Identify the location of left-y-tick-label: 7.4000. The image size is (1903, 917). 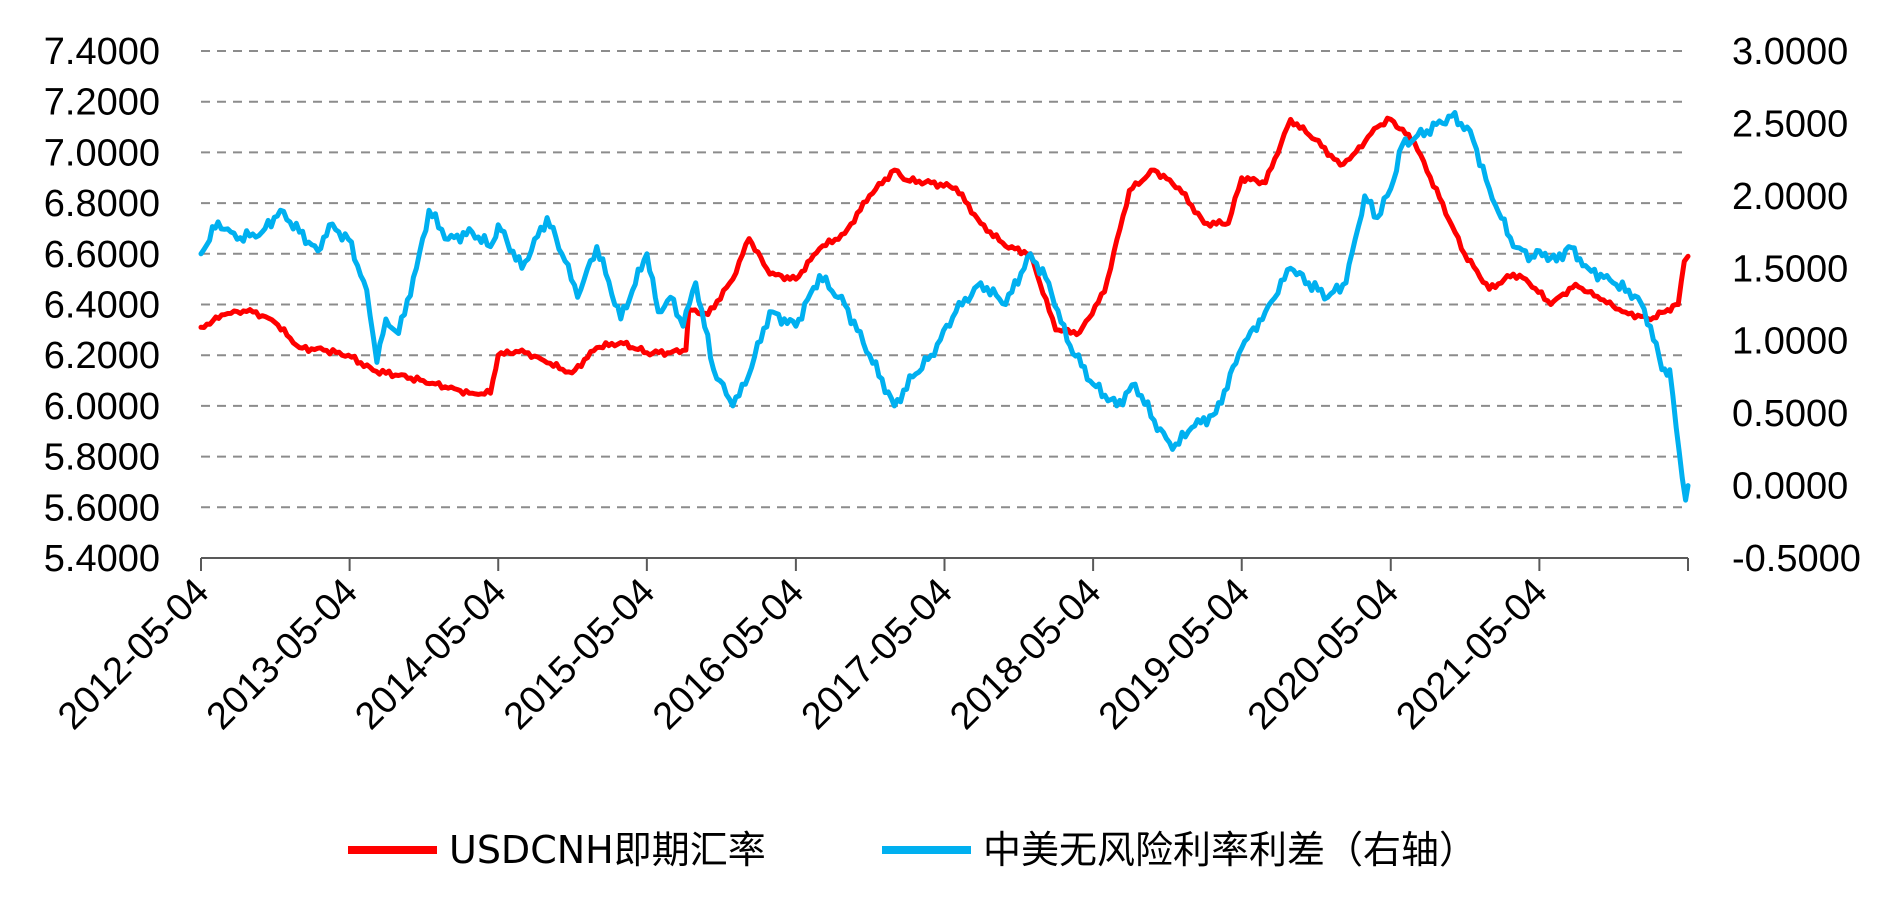
(102, 52).